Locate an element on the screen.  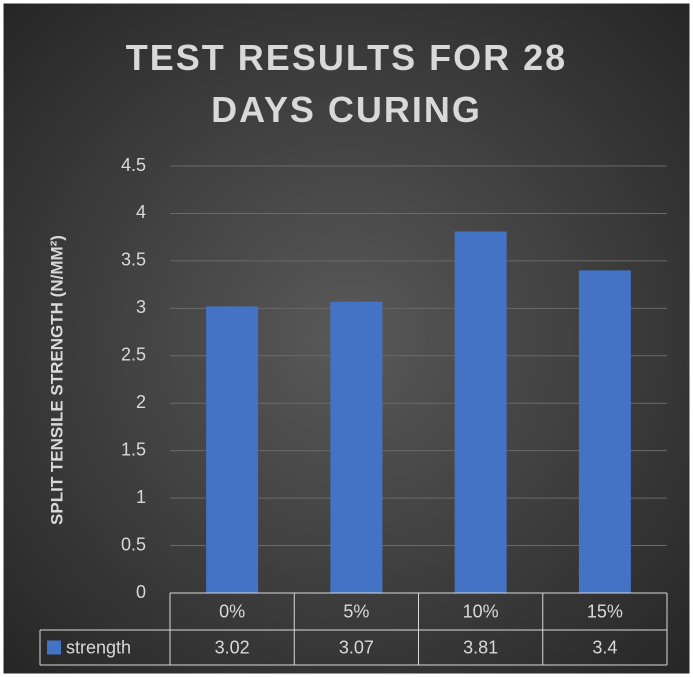
y-tick-label: 4.5 is located at coordinates (133, 165).